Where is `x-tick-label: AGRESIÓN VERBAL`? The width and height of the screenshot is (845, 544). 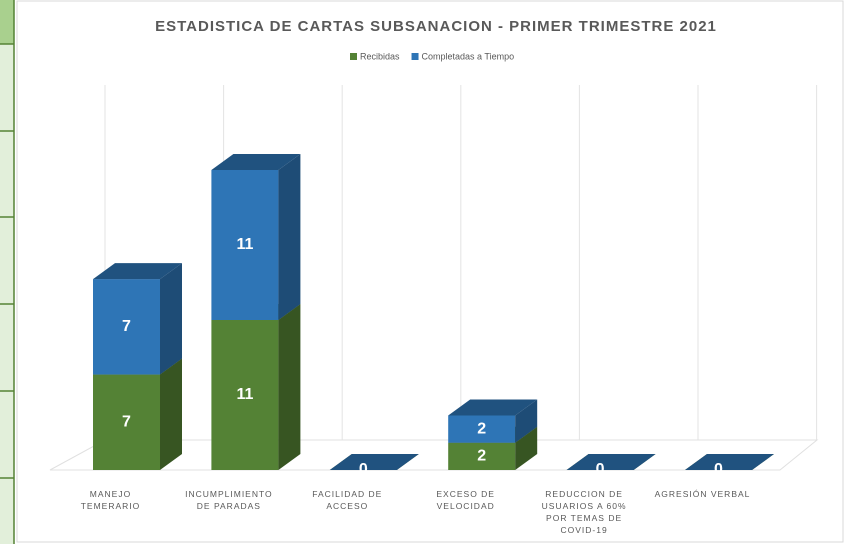
x-tick-label: AGRESIÓN VERBAL is located at coordinates (702, 494).